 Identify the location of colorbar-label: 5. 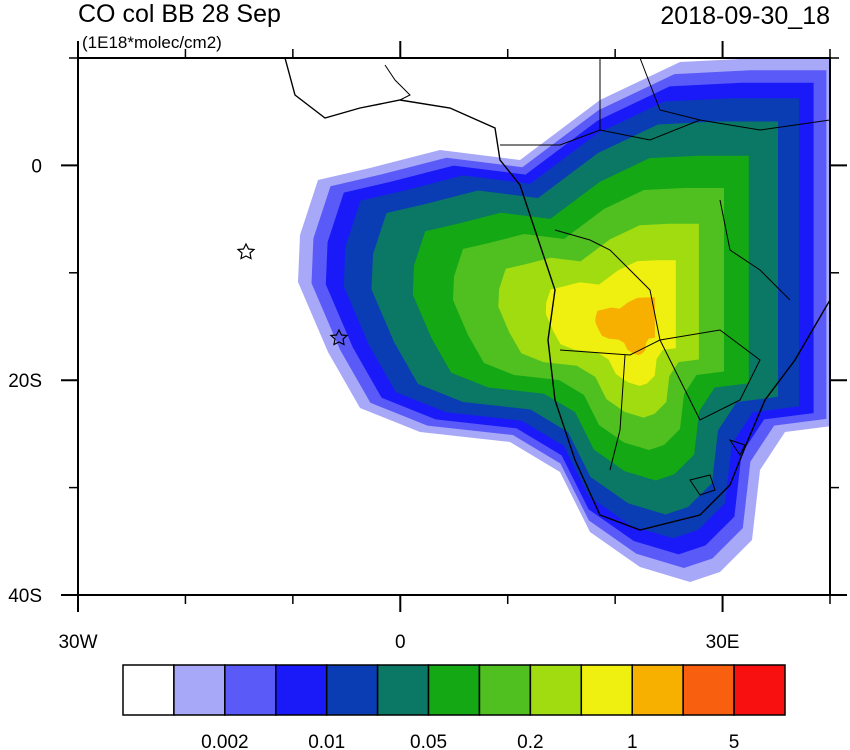
(734, 741).